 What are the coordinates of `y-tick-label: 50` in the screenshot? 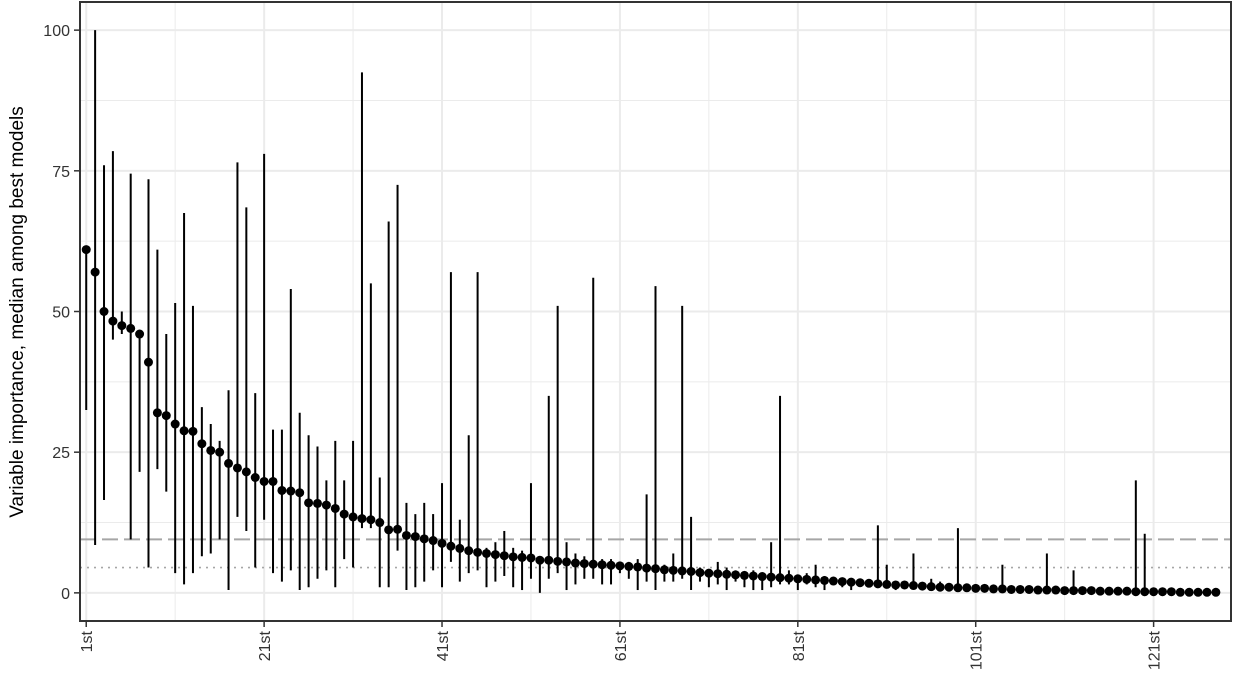 It's located at (61, 313).